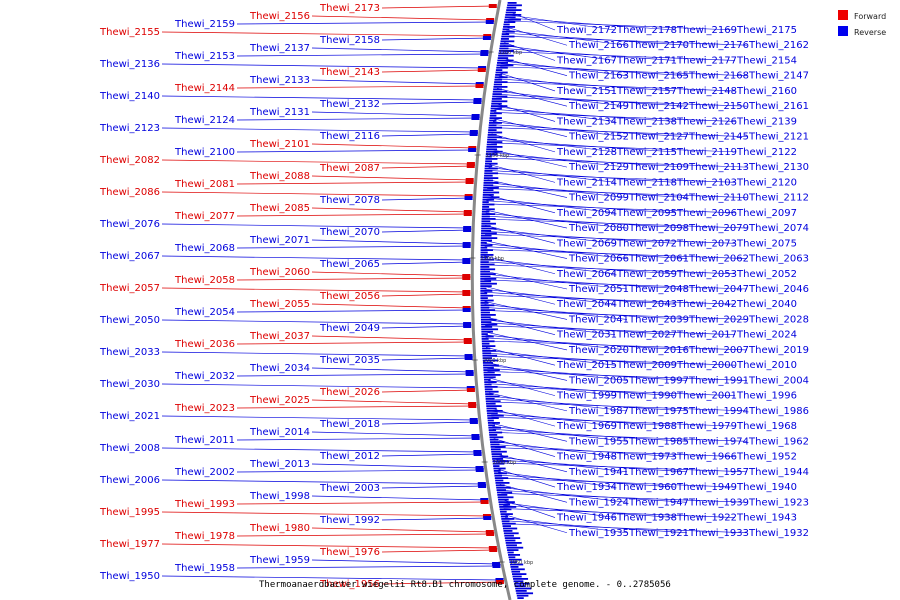  I want to click on left-gene-label: Thewi_2085, so click(279, 208).